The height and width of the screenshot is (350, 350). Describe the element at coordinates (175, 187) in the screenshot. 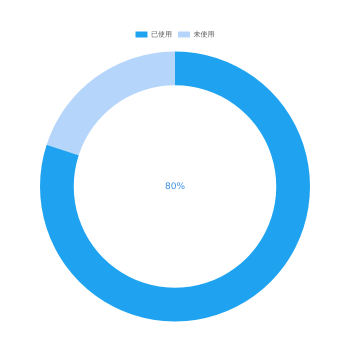

I see `text: 80%` at that location.